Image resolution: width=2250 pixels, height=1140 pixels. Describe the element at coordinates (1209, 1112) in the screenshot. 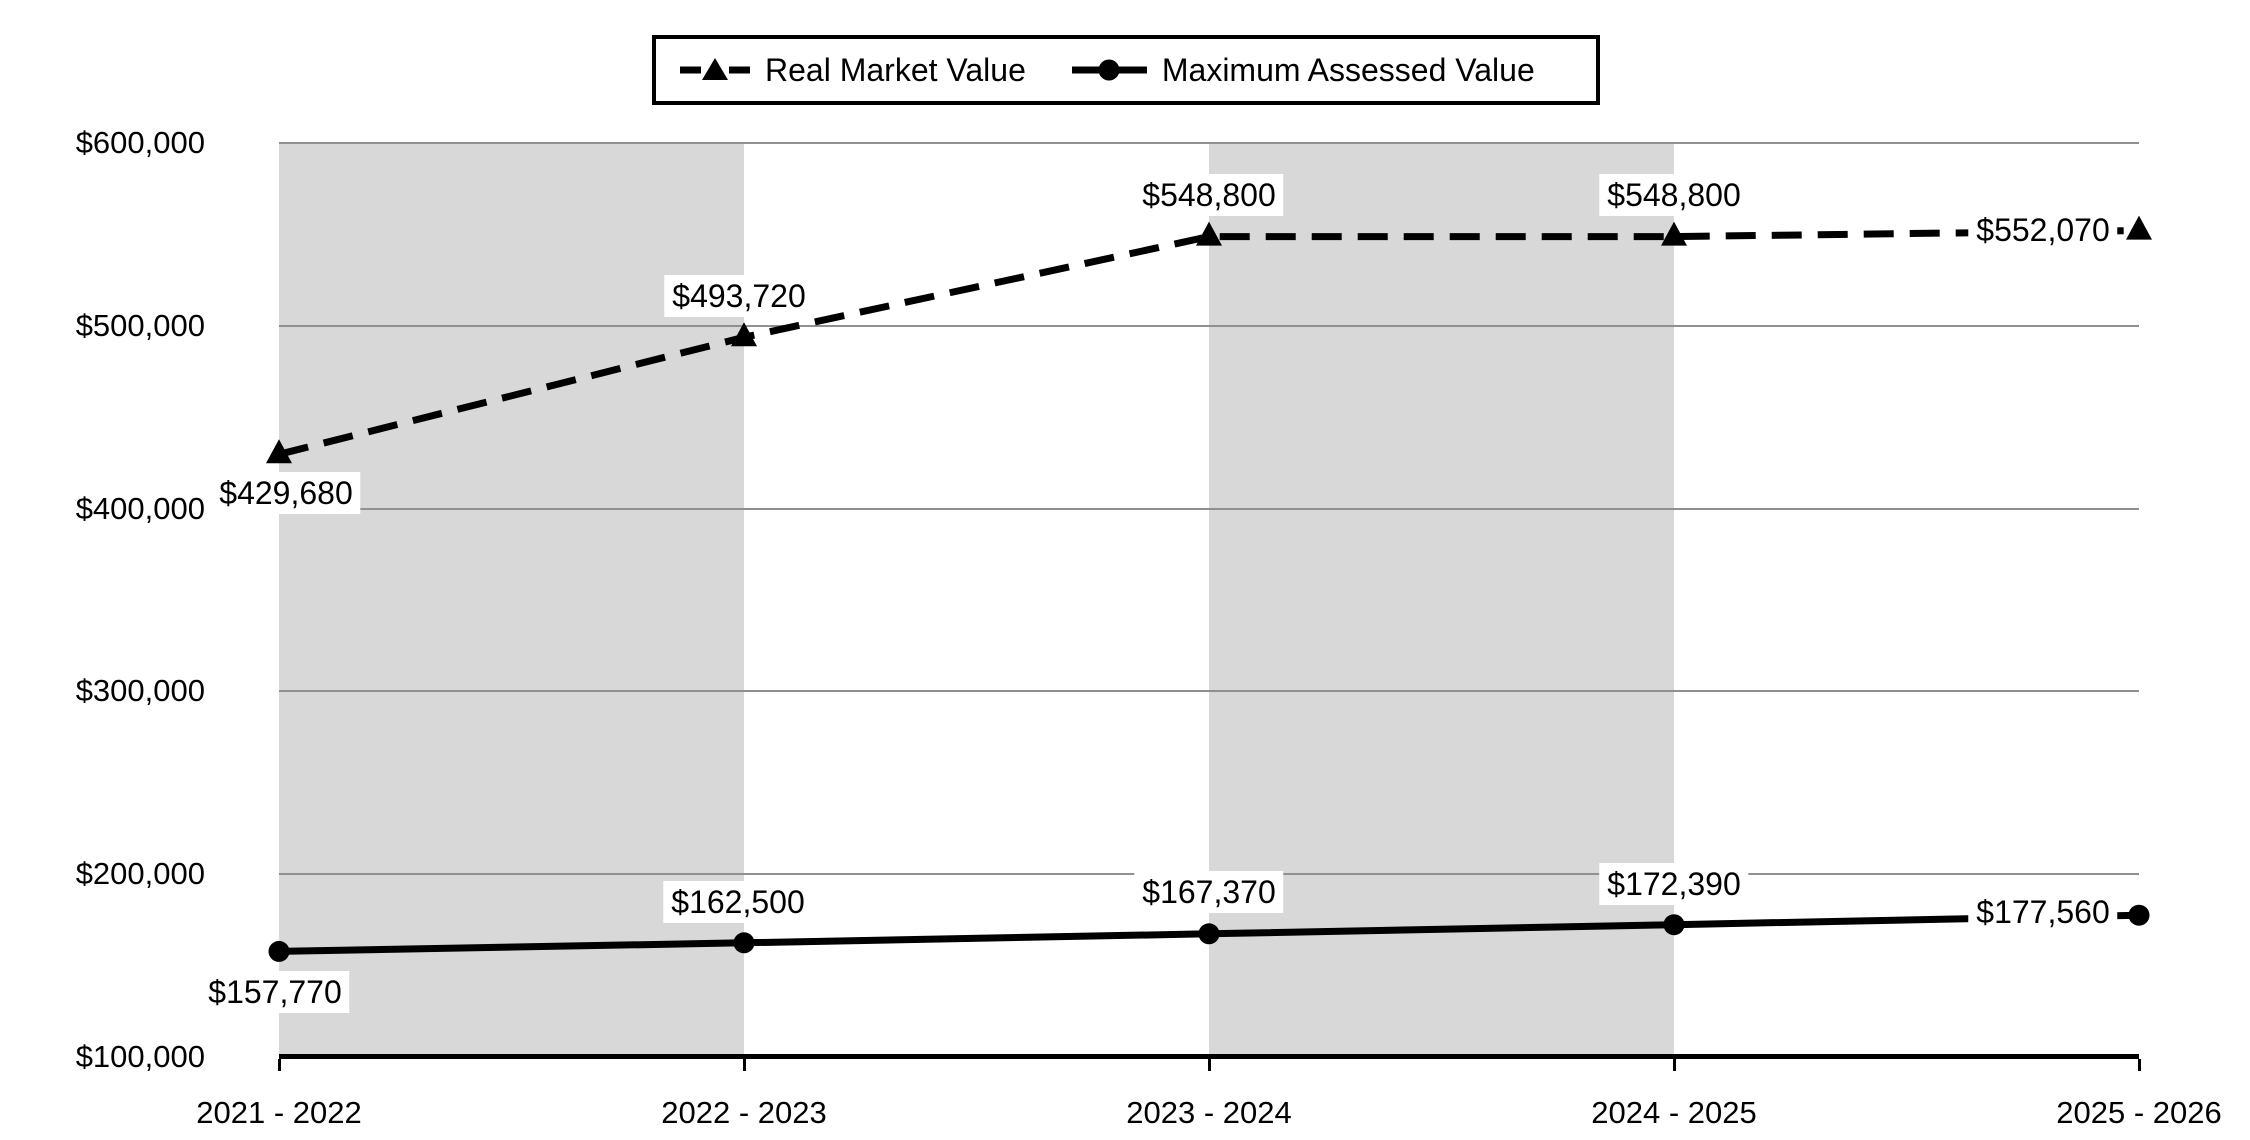

I see `x-tick-label: 2023 - 2024` at that location.